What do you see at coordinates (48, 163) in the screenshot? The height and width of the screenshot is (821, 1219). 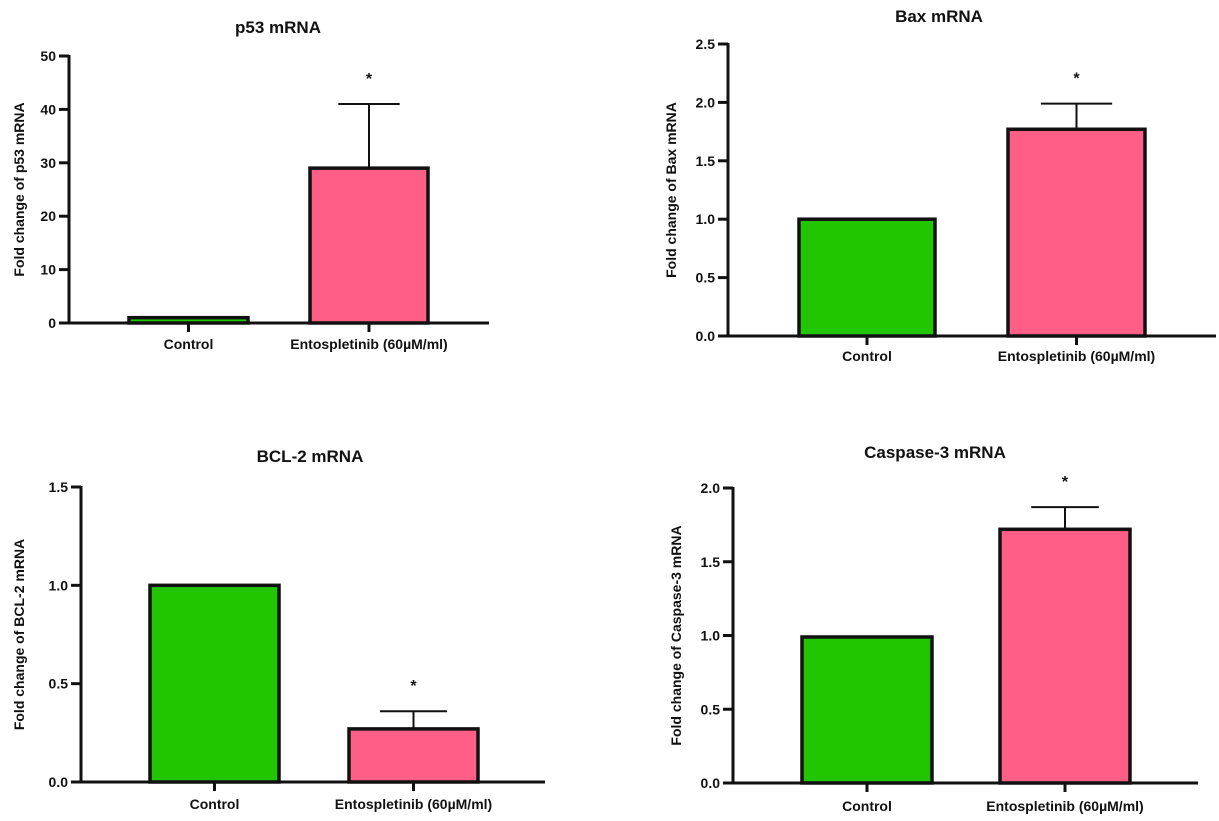 I see `y-tick-label: 30` at bounding box center [48, 163].